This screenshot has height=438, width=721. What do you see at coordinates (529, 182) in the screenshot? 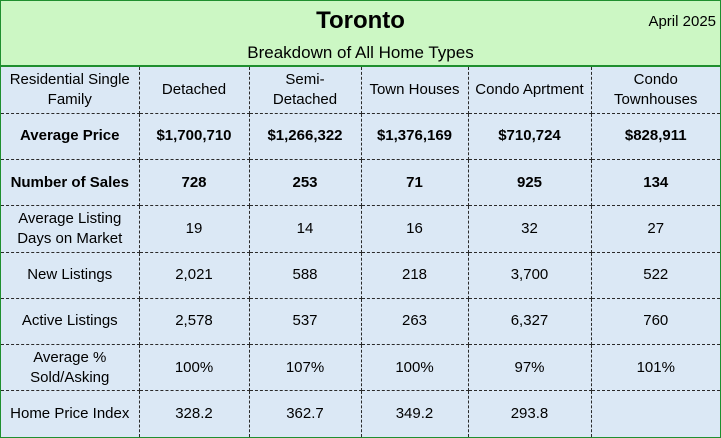
I see `table-cell: 925` at bounding box center [529, 182].